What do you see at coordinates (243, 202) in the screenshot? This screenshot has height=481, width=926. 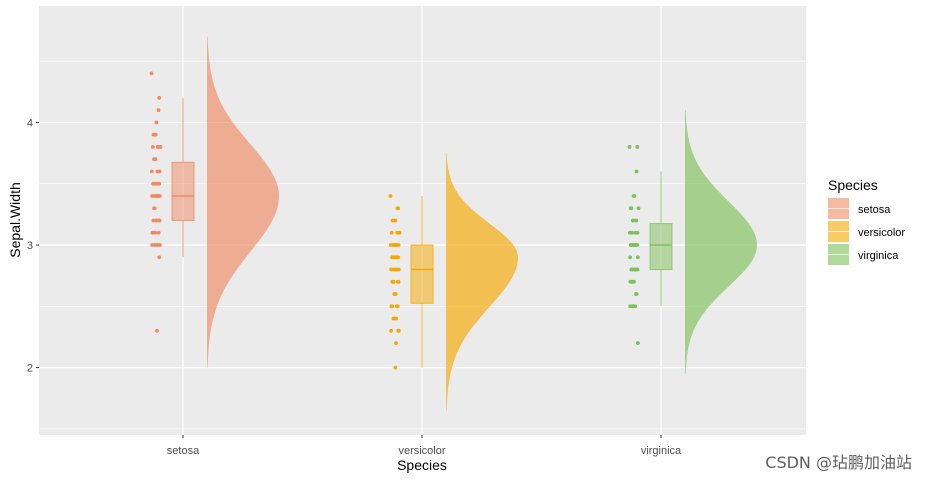 I see `density-cloud-setosa` at bounding box center [243, 202].